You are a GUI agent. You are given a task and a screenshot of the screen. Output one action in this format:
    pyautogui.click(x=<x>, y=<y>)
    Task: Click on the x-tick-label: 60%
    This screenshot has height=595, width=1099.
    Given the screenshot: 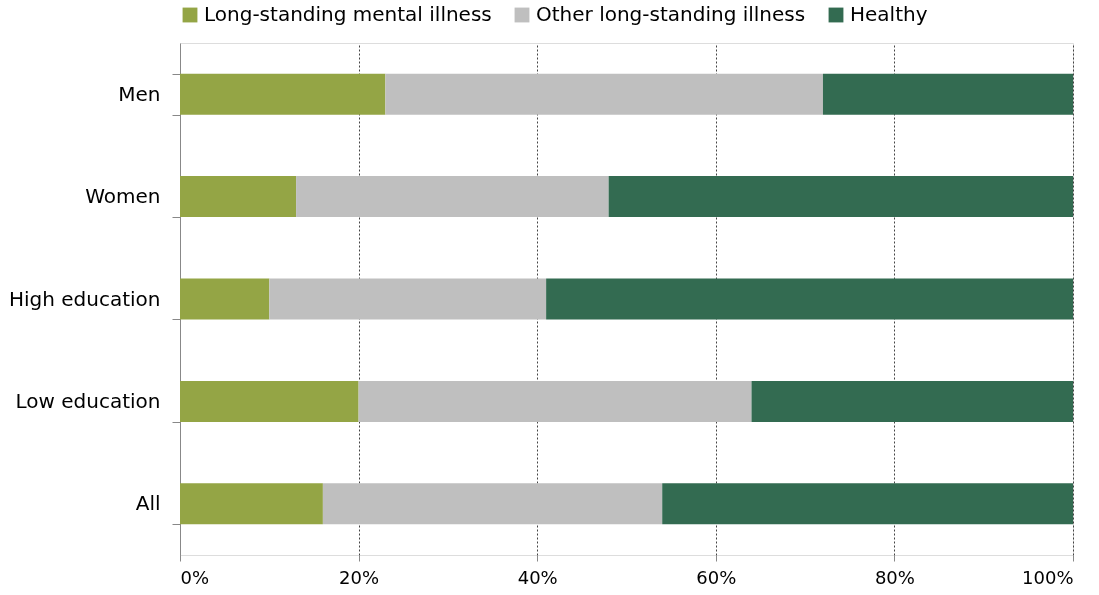 What is the action you would take?
    pyautogui.click(x=716, y=577)
    